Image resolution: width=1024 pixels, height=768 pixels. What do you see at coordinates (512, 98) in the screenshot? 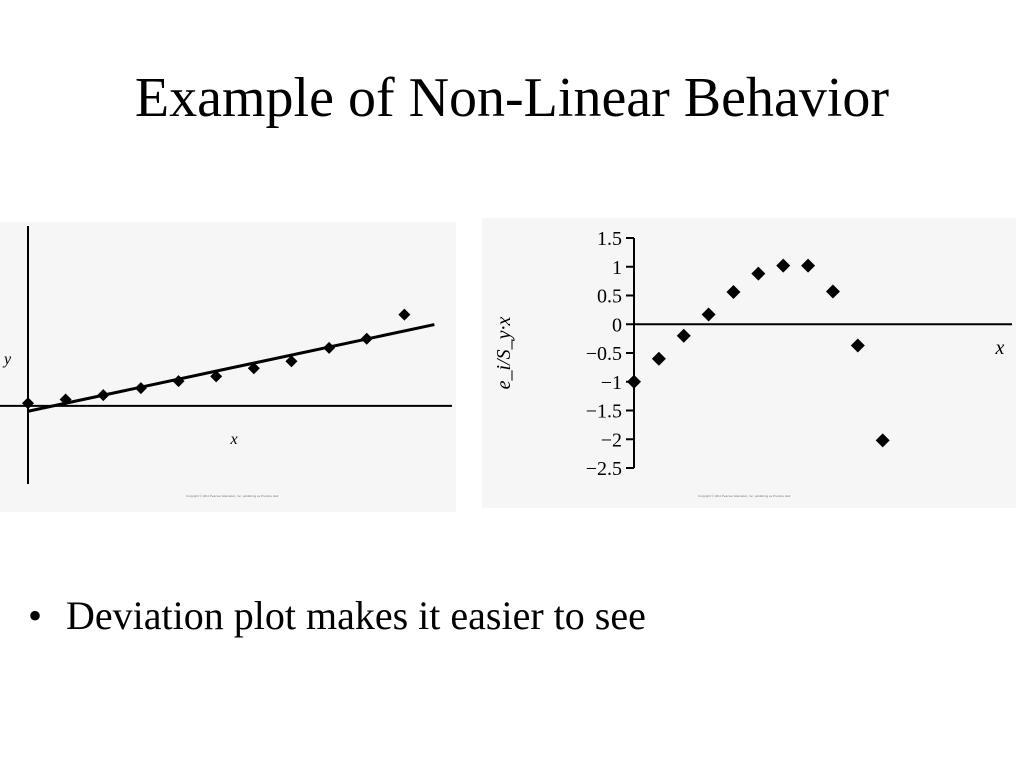
I see `slide-title: Example of Non-Linear Behavior` at bounding box center [512, 98].